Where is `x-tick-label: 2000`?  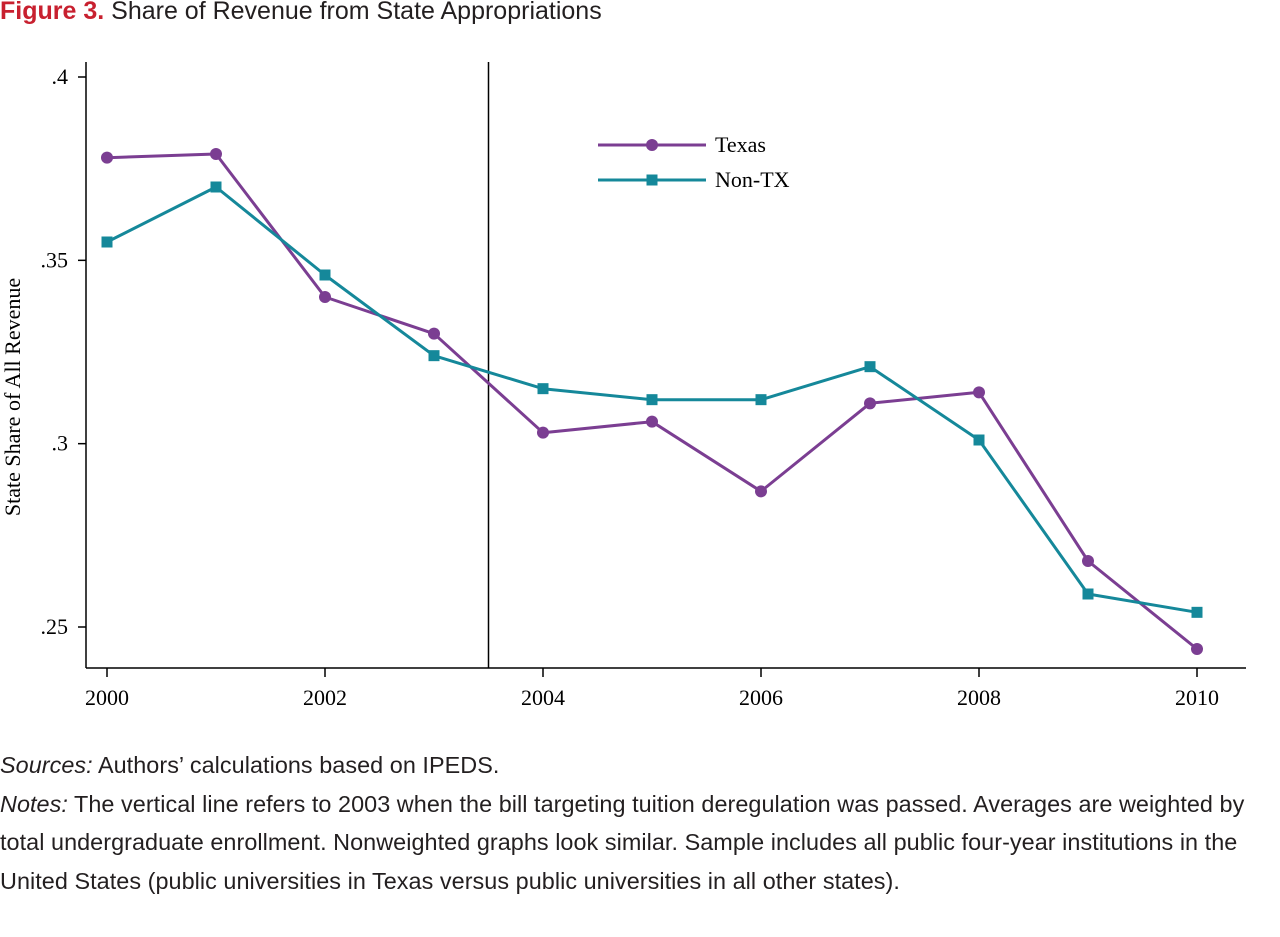
x-tick-label: 2000 is located at coordinates (107, 697).